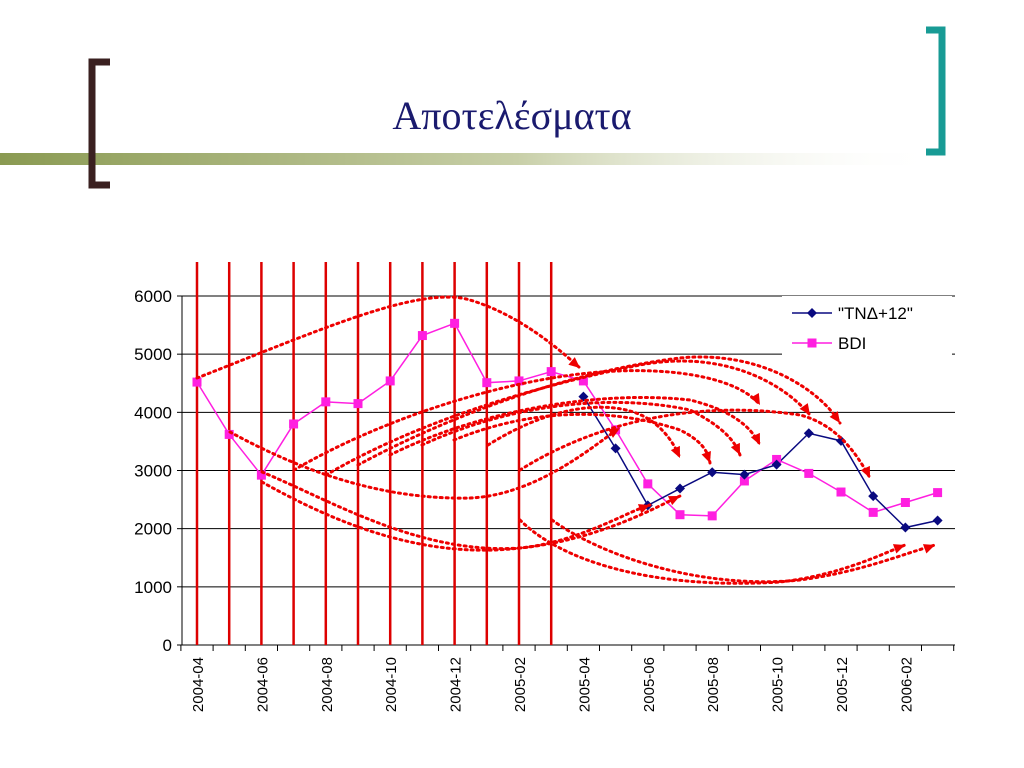  Describe the element at coordinates (906, 684) in the screenshot. I see `x-tick-label: 2006-02` at that location.